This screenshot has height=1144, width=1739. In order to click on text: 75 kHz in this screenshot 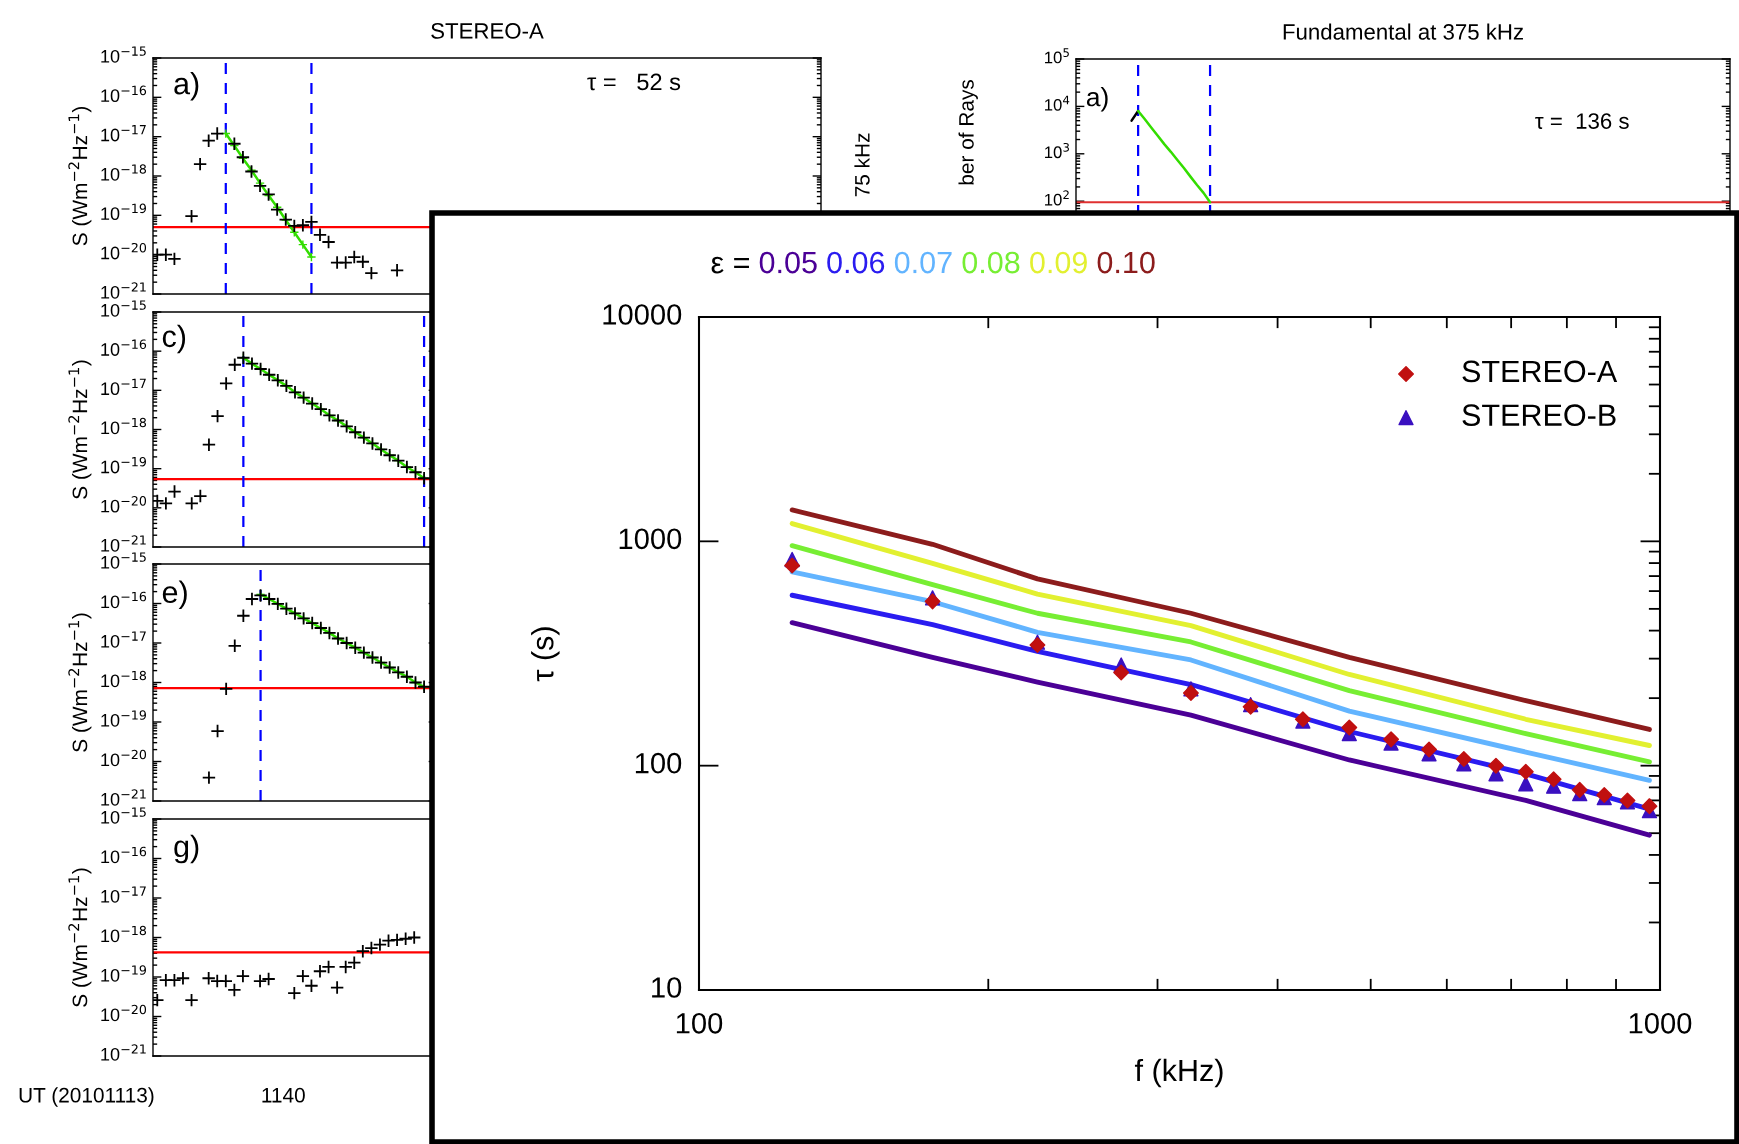, I will do `click(862, 165)`.